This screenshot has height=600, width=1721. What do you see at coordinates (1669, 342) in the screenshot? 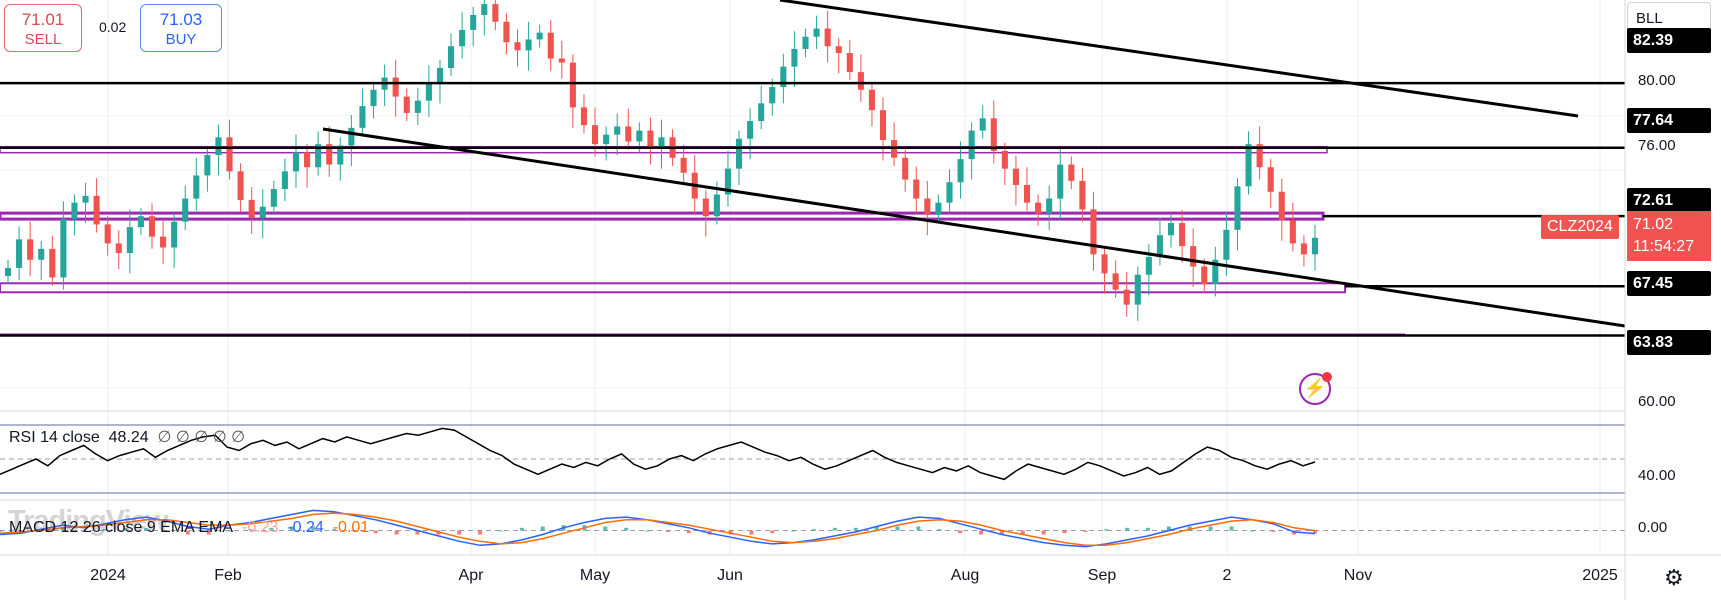
I see `price-label-63-83: 63.83` at bounding box center [1669, 342].